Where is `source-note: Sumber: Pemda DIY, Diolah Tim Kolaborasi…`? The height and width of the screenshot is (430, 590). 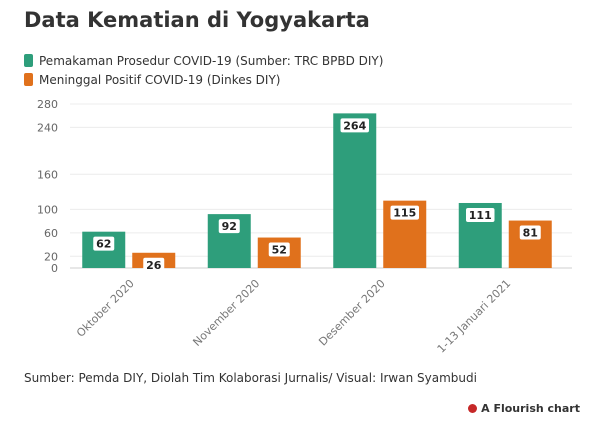 source-note: Sumber: Pemda DIY, Diolah Tim Kolaborasi… is located at coordinates (250, 378).